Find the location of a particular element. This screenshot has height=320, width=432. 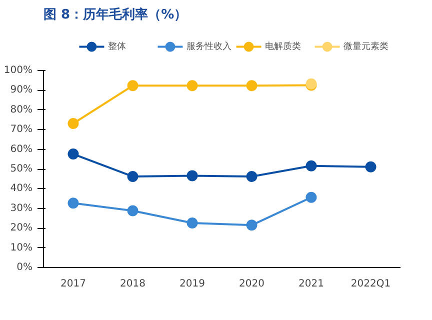

chart-title: 图 8：历年毛利率（%） is located at coordinates (116, 14).